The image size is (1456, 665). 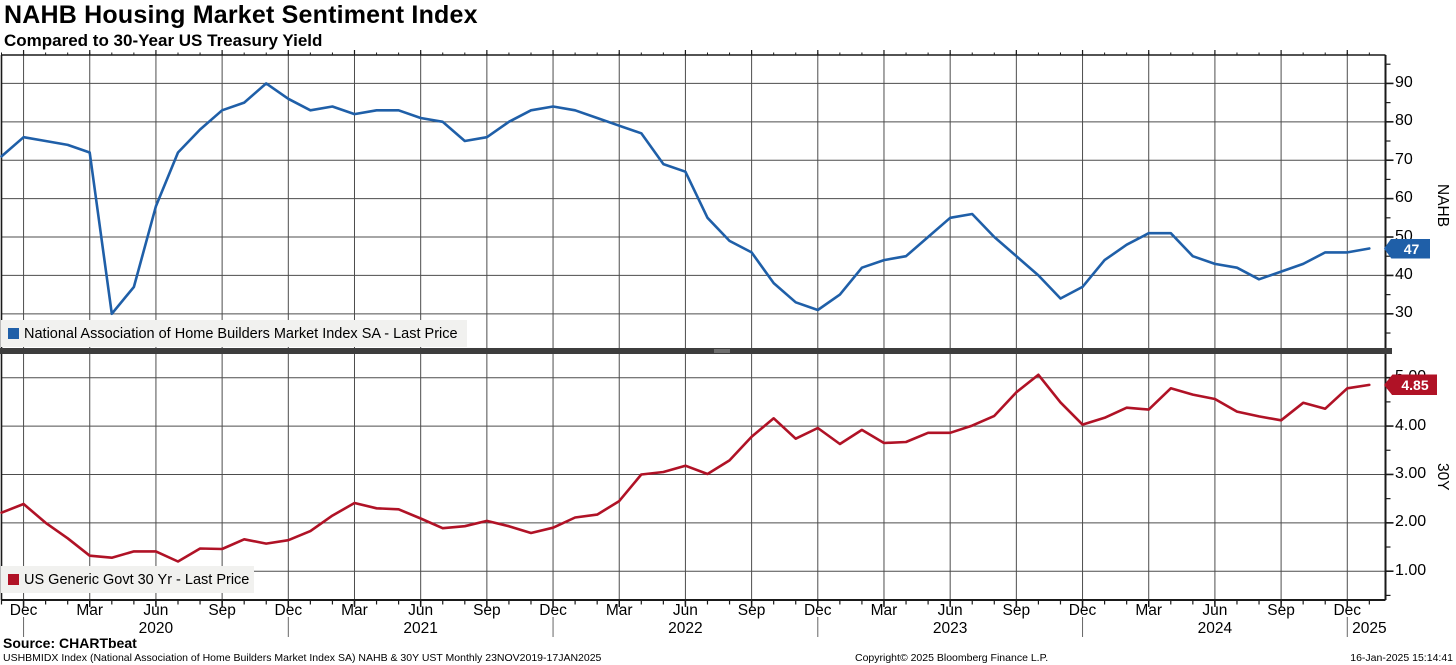 I want to click on nahb-axis-tick-label: 70, so click(x=1404, y=159).